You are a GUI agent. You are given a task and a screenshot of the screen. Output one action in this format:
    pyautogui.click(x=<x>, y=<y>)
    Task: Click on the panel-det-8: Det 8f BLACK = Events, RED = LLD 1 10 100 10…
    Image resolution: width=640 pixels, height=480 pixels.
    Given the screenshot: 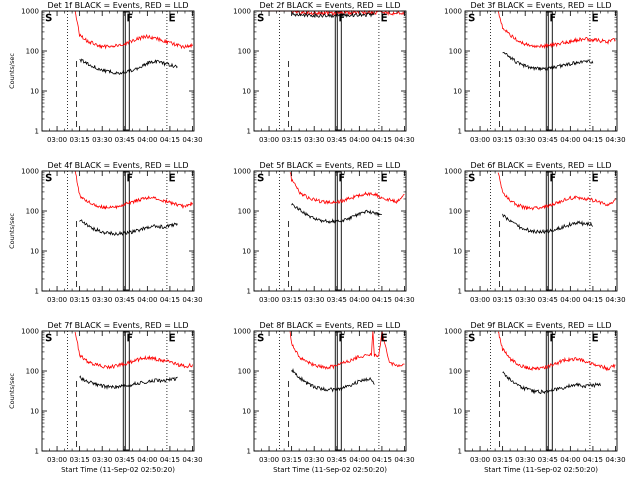 What is the action you would take?
    pyautogui.click(x=323, y=397)
    